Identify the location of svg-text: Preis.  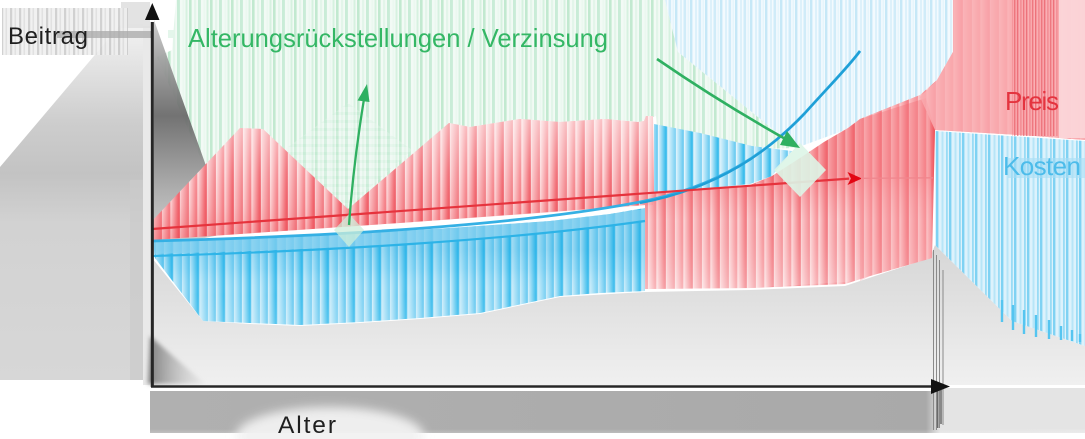
(1032, 101).